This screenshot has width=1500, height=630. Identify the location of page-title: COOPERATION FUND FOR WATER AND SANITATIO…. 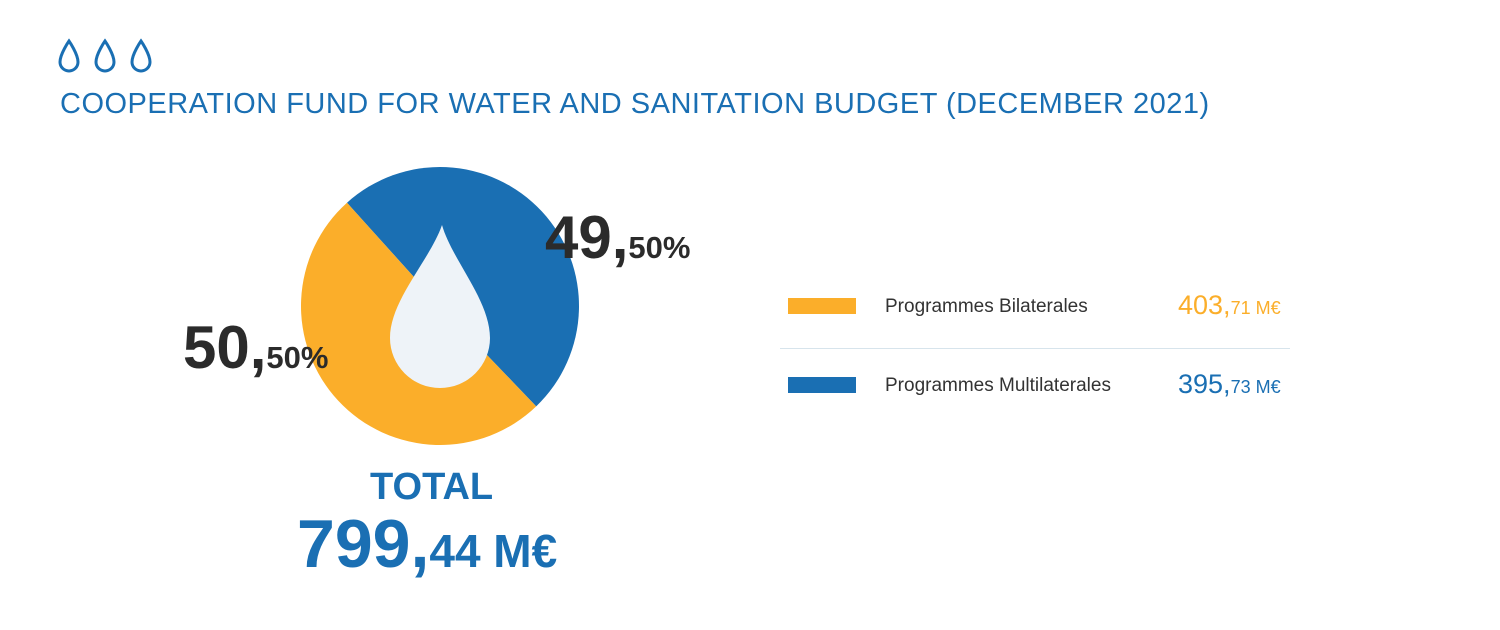
(635, 104).